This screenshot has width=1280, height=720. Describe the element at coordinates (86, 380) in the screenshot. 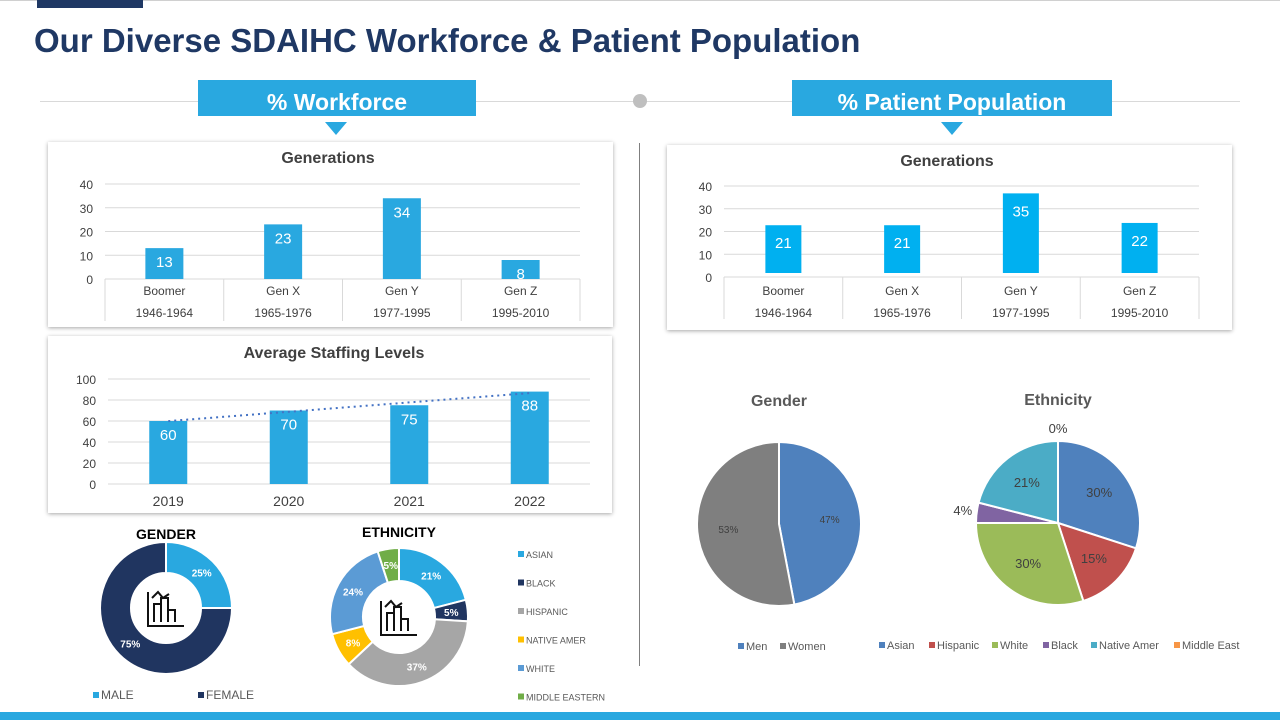

I see `y-tick-label: 100` at that location.